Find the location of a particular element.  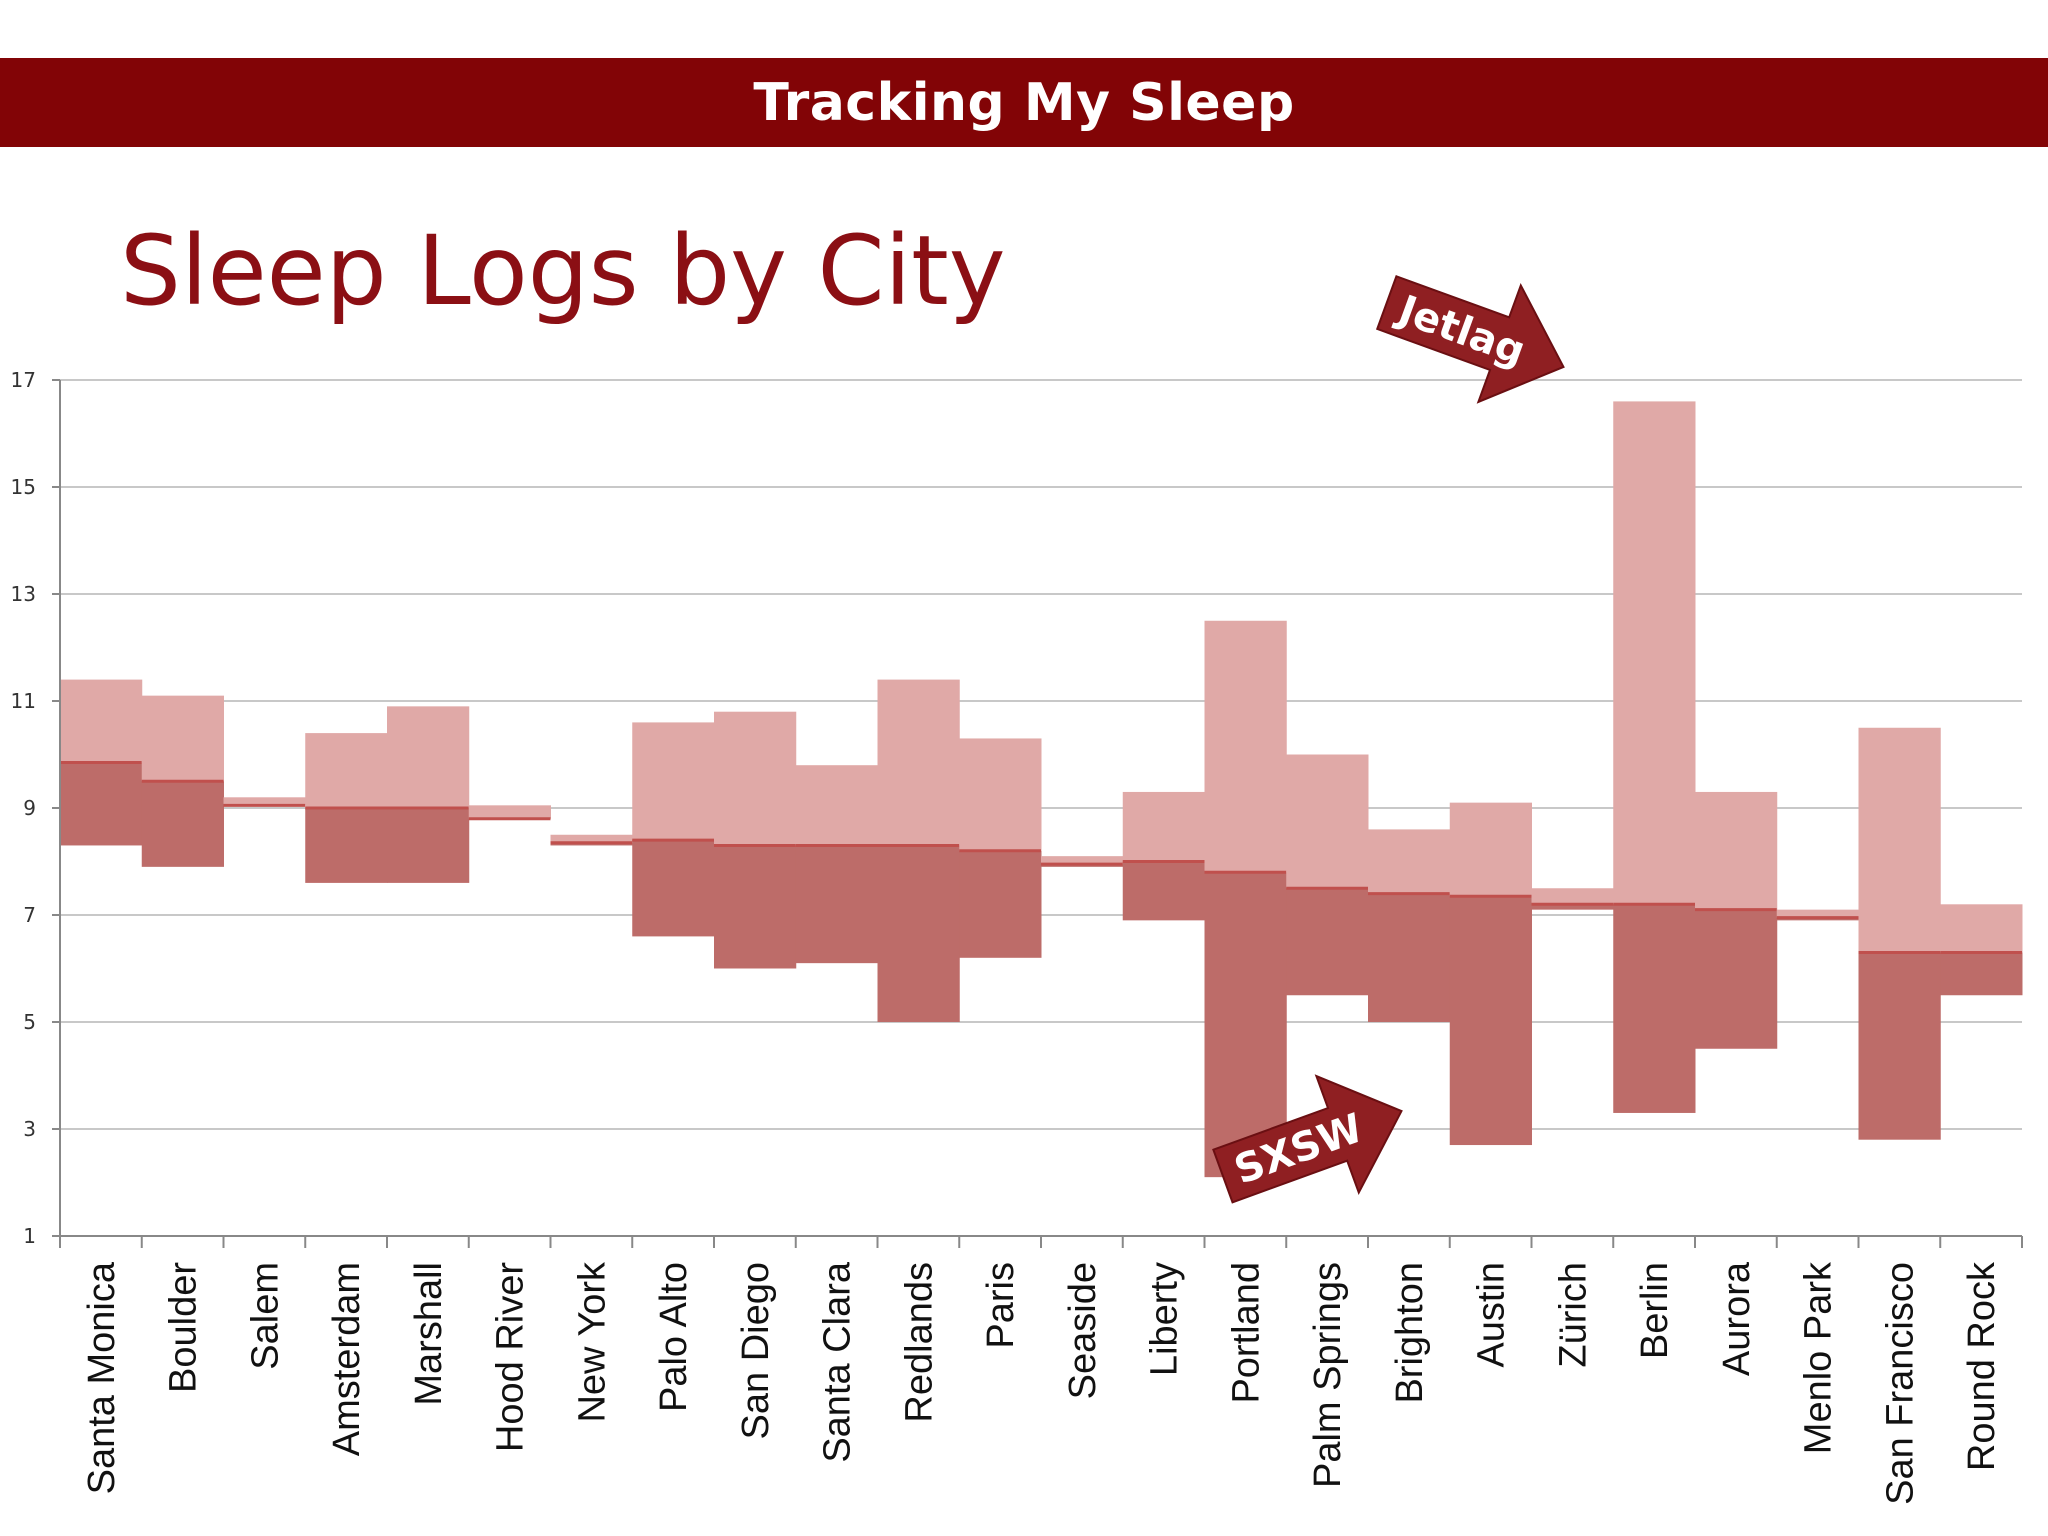

jetlag-callout: Jetlag is located at coordinates (1470, 339).